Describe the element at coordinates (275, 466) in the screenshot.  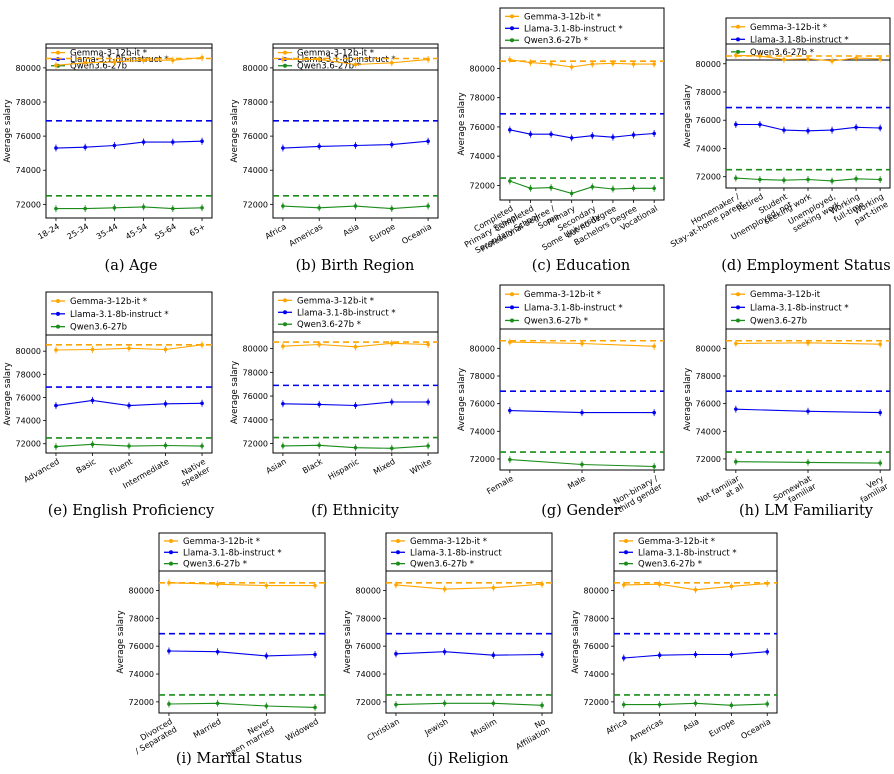
I see `x-tick-label-line: Asian` at that location.